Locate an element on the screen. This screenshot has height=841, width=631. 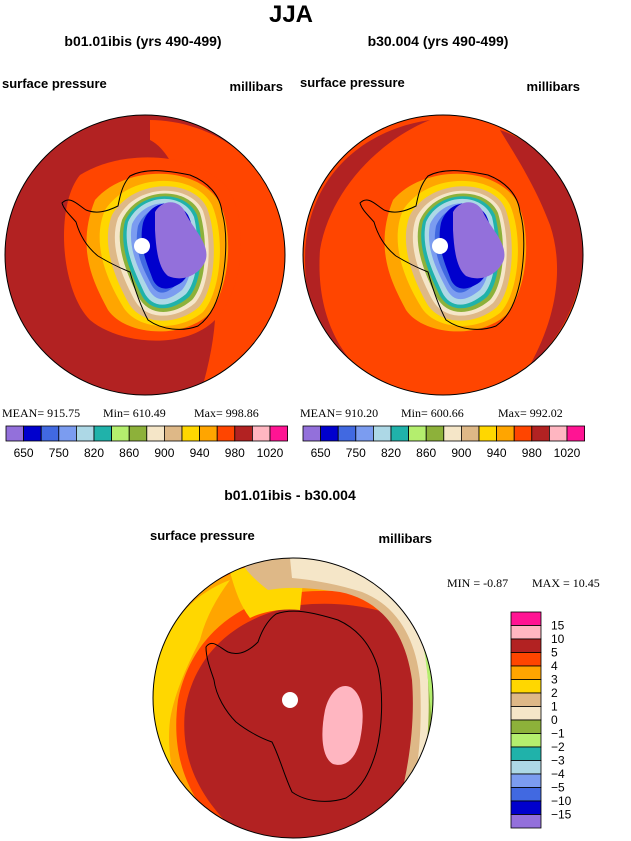
panel-b-colorbar-tick-label: 750 is located at coordinates (356, 453).